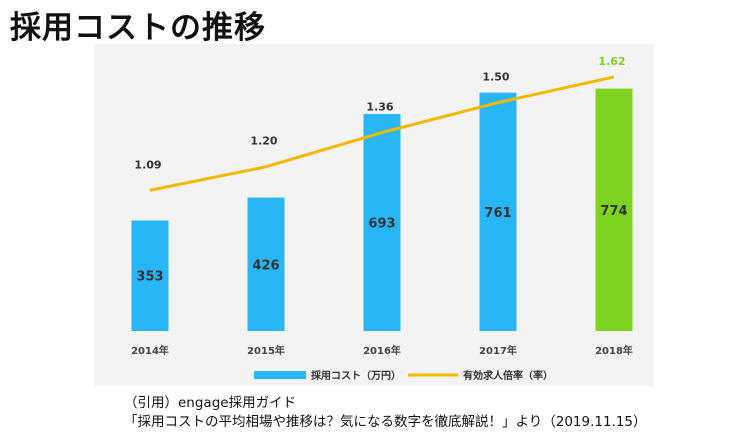  Describe the element at coordinates (508, 375) in the screenshot. I see `legend-label-line: 有効求人倍率（率）` at that location.